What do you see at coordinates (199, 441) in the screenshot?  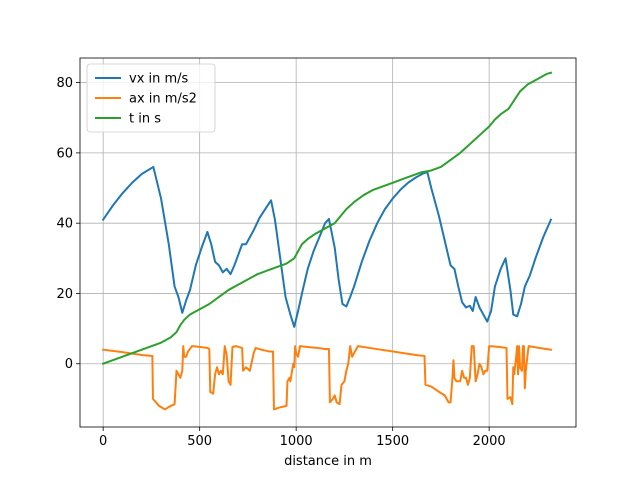 I see `x-tick-label: 500` at bounding box center [199, 441].